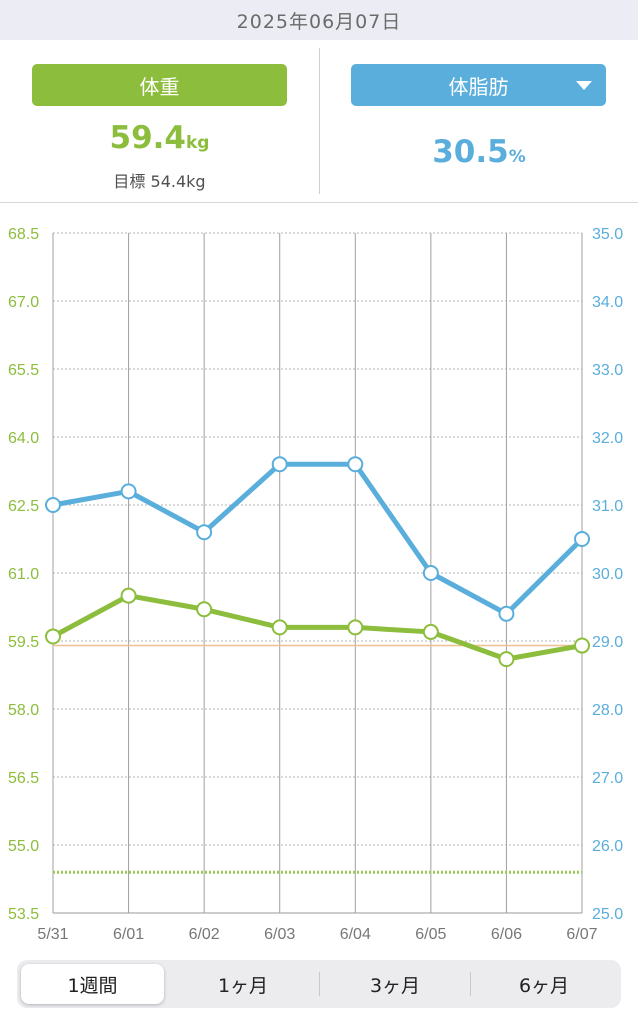 Image resolution: width=638 pixels, height=1024 pixels. I want to click on y-tick-label-right: 35.0, so click(607, 234).